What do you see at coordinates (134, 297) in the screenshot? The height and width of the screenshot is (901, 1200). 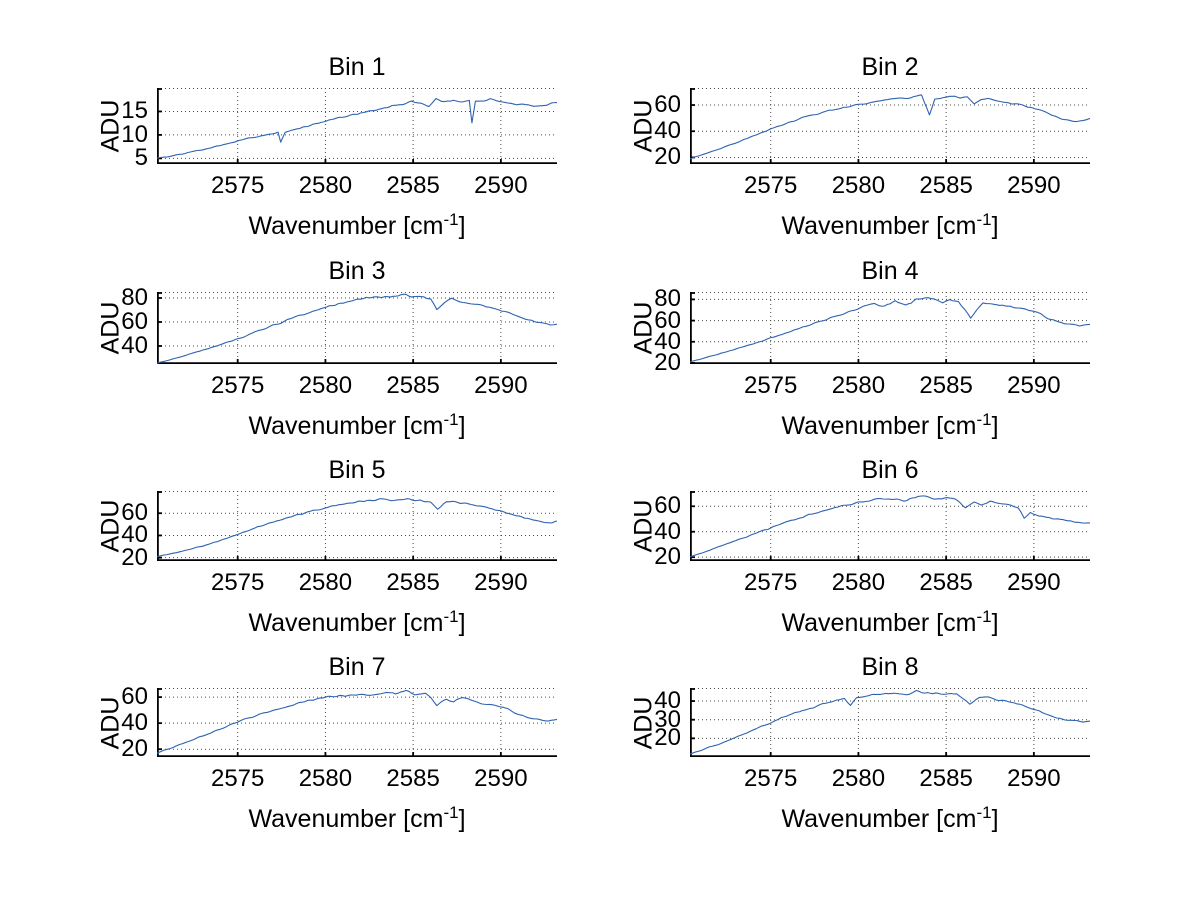 I see `y-tick-label: 80` at bounding box center [134, 297].